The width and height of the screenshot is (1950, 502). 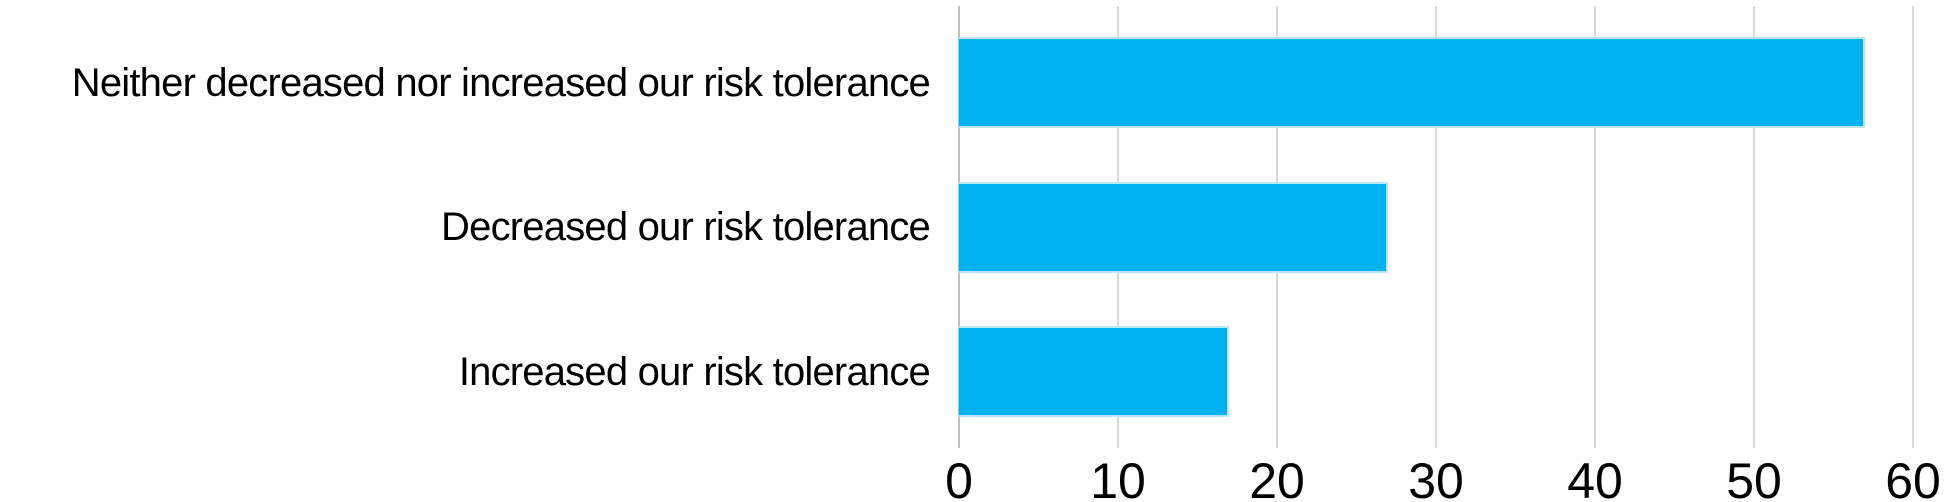 I want to click on x-tick-label: 10, so click(x=1118, y=477).